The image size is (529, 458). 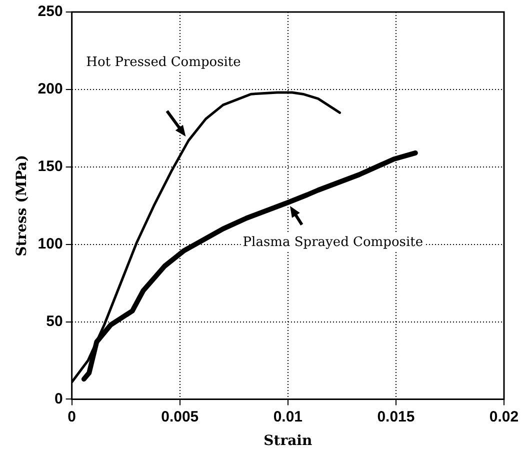 I want to click on y-axis-title: Stress (MPa), so click(x=22, y=205).